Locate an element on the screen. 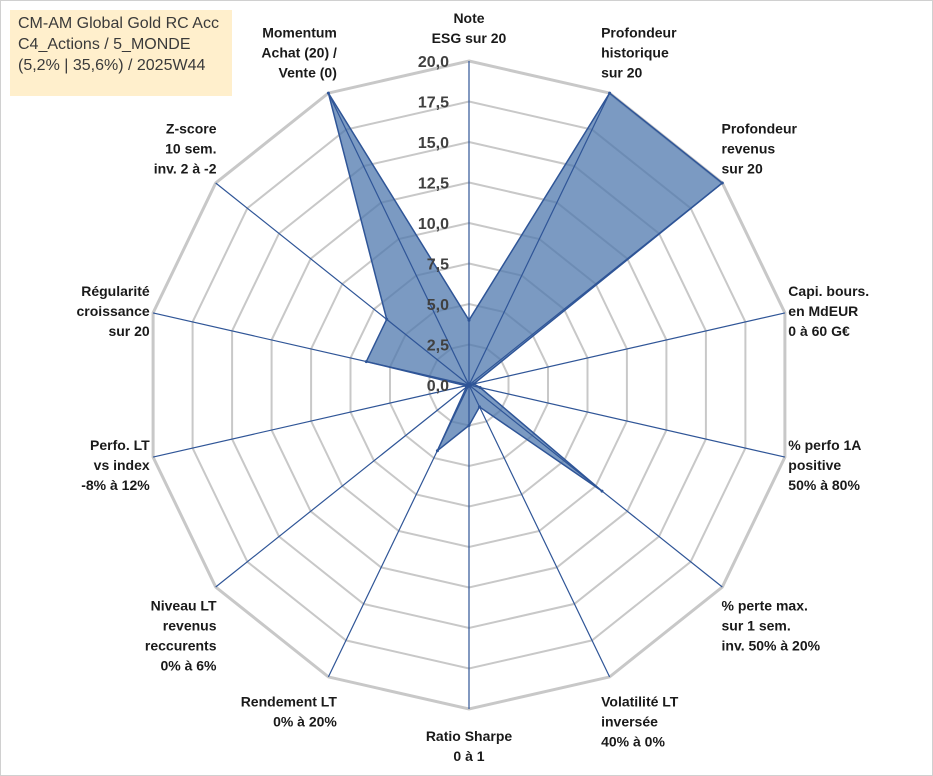  axis-label: Rendement LT 0% à 20% is located at coordinates (289, 712).